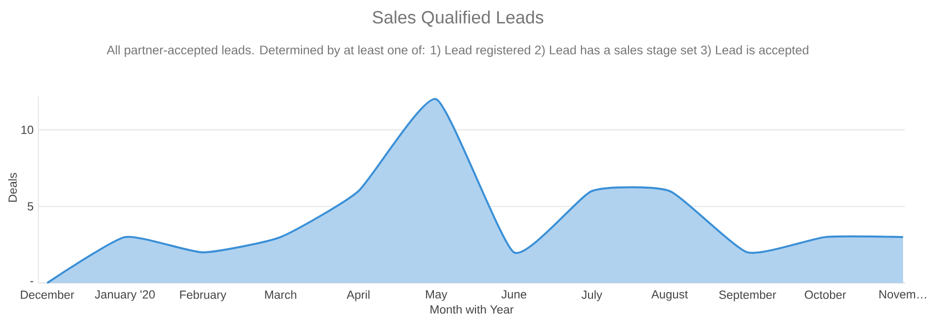  What do you see at coordinates (124, 295) in the screenshot?
I see `x-tick-label: January '20` at bounding box center [124, 295].